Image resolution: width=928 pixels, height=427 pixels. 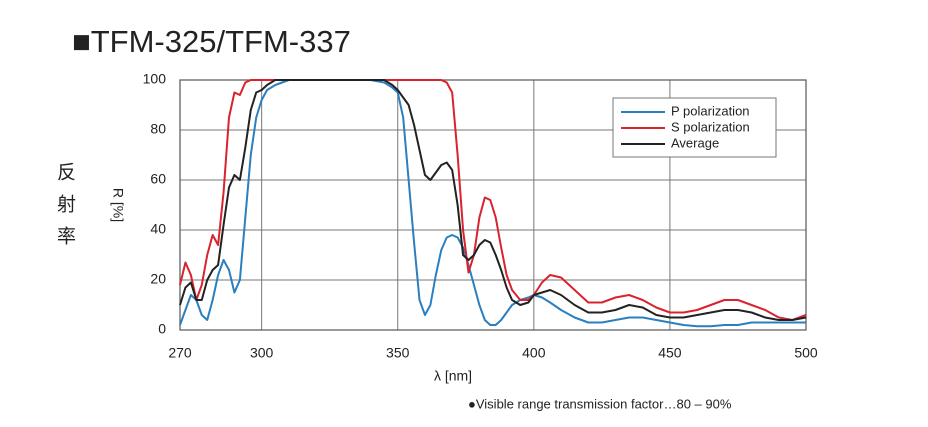 What do you see at coordinates (806, 353) in the screenshot?
I see `x-tick-label: 500` at bounding box center [806, 353].